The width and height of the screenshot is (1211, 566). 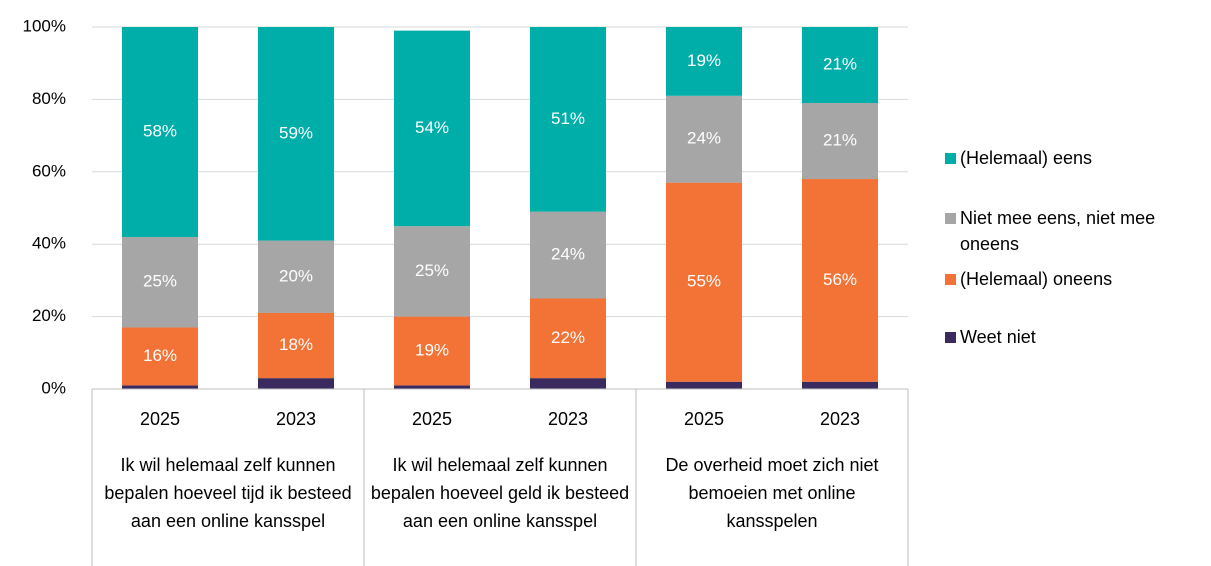 I want to click on data-label: 56%, so click(x=840, y=279).